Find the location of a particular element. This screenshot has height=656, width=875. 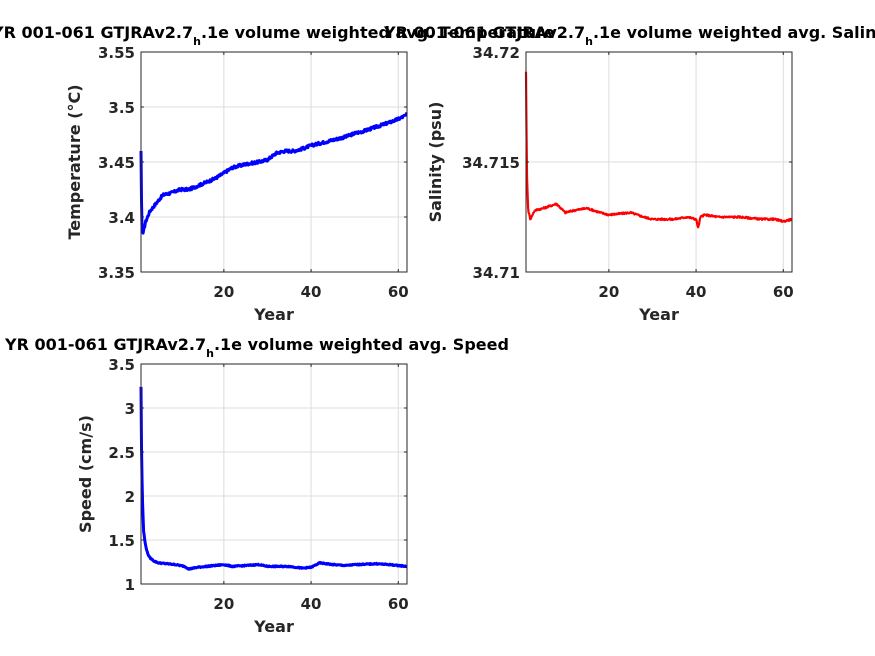

temperature-y-tick-label: 3.4 is located at coordinates (121, 218).